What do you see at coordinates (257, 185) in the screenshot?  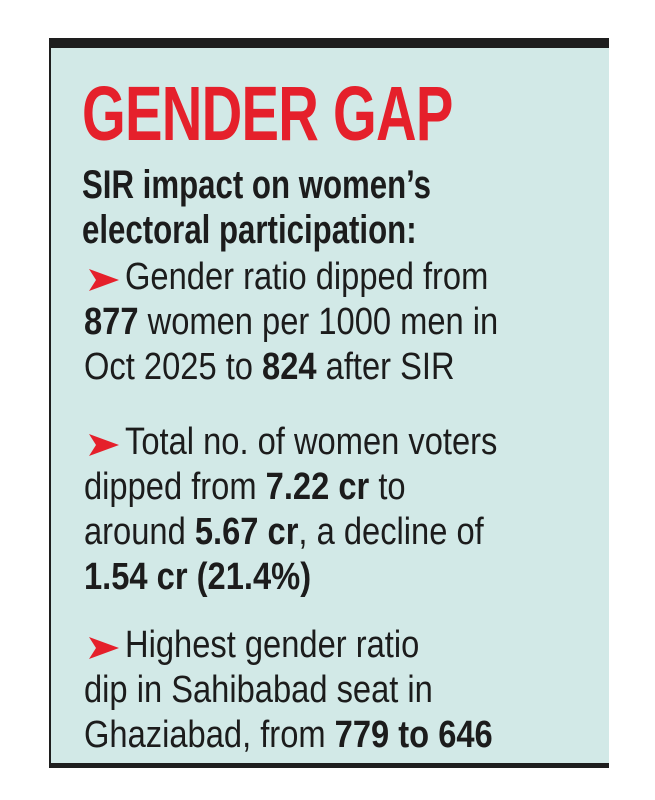 I see `subtitle-line-1: SIR impact on women’s` at bounding box center [257, 185].